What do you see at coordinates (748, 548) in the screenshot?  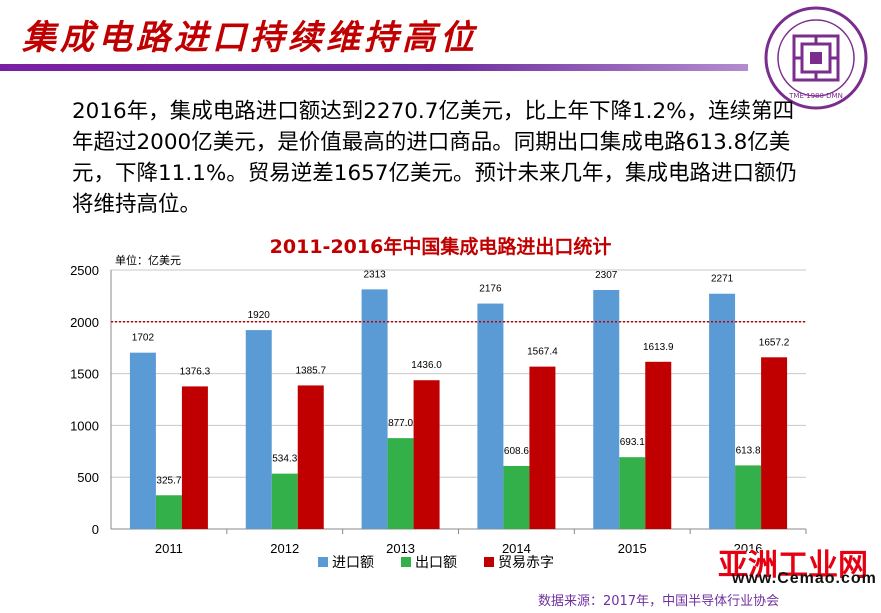 I see `x-tick-label: 2016` at bounding box center [748, 548].